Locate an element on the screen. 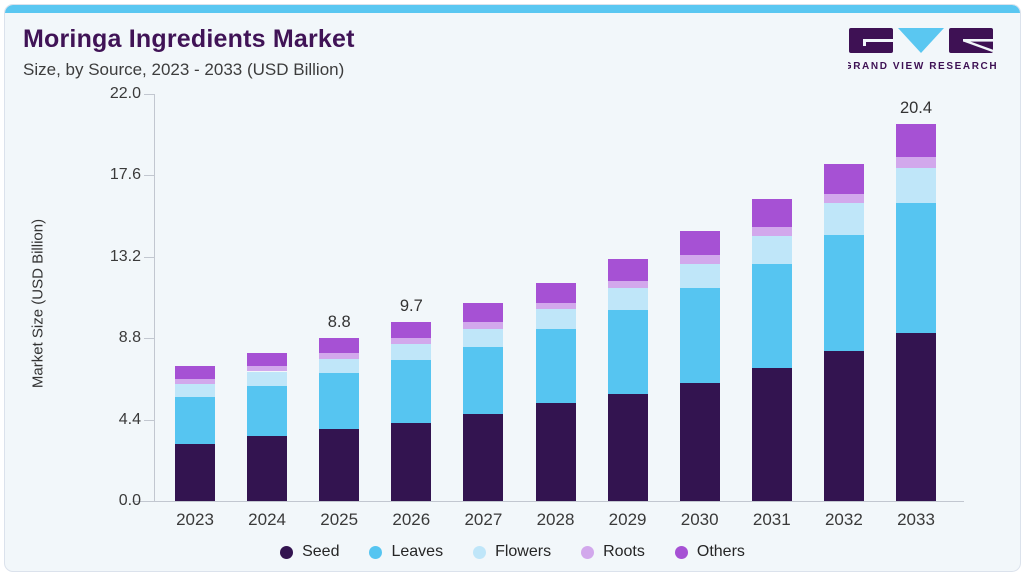  y-axis-line is located at coordinates (154, 297).